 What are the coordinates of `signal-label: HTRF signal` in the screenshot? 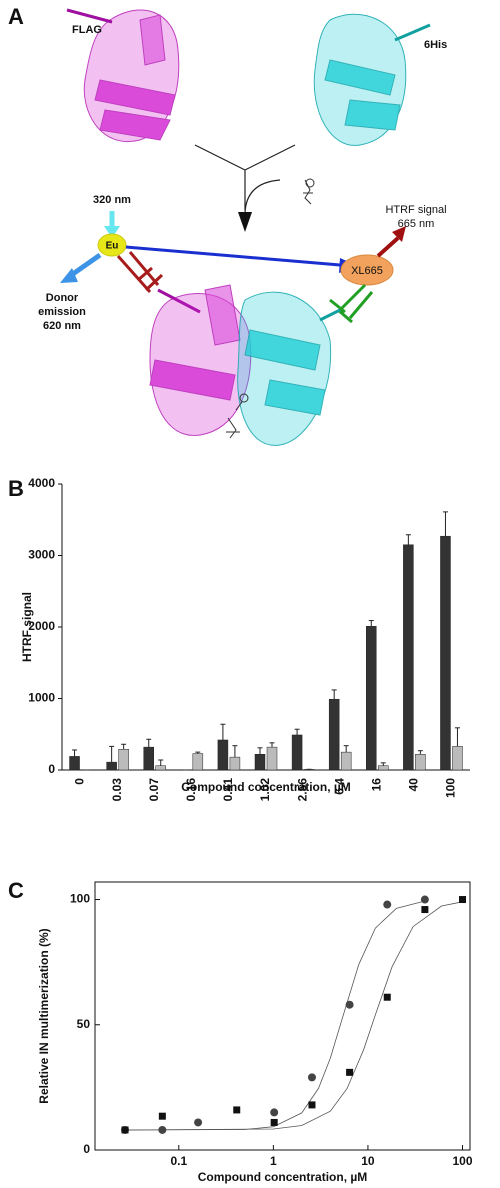 It's located at (415, 210).